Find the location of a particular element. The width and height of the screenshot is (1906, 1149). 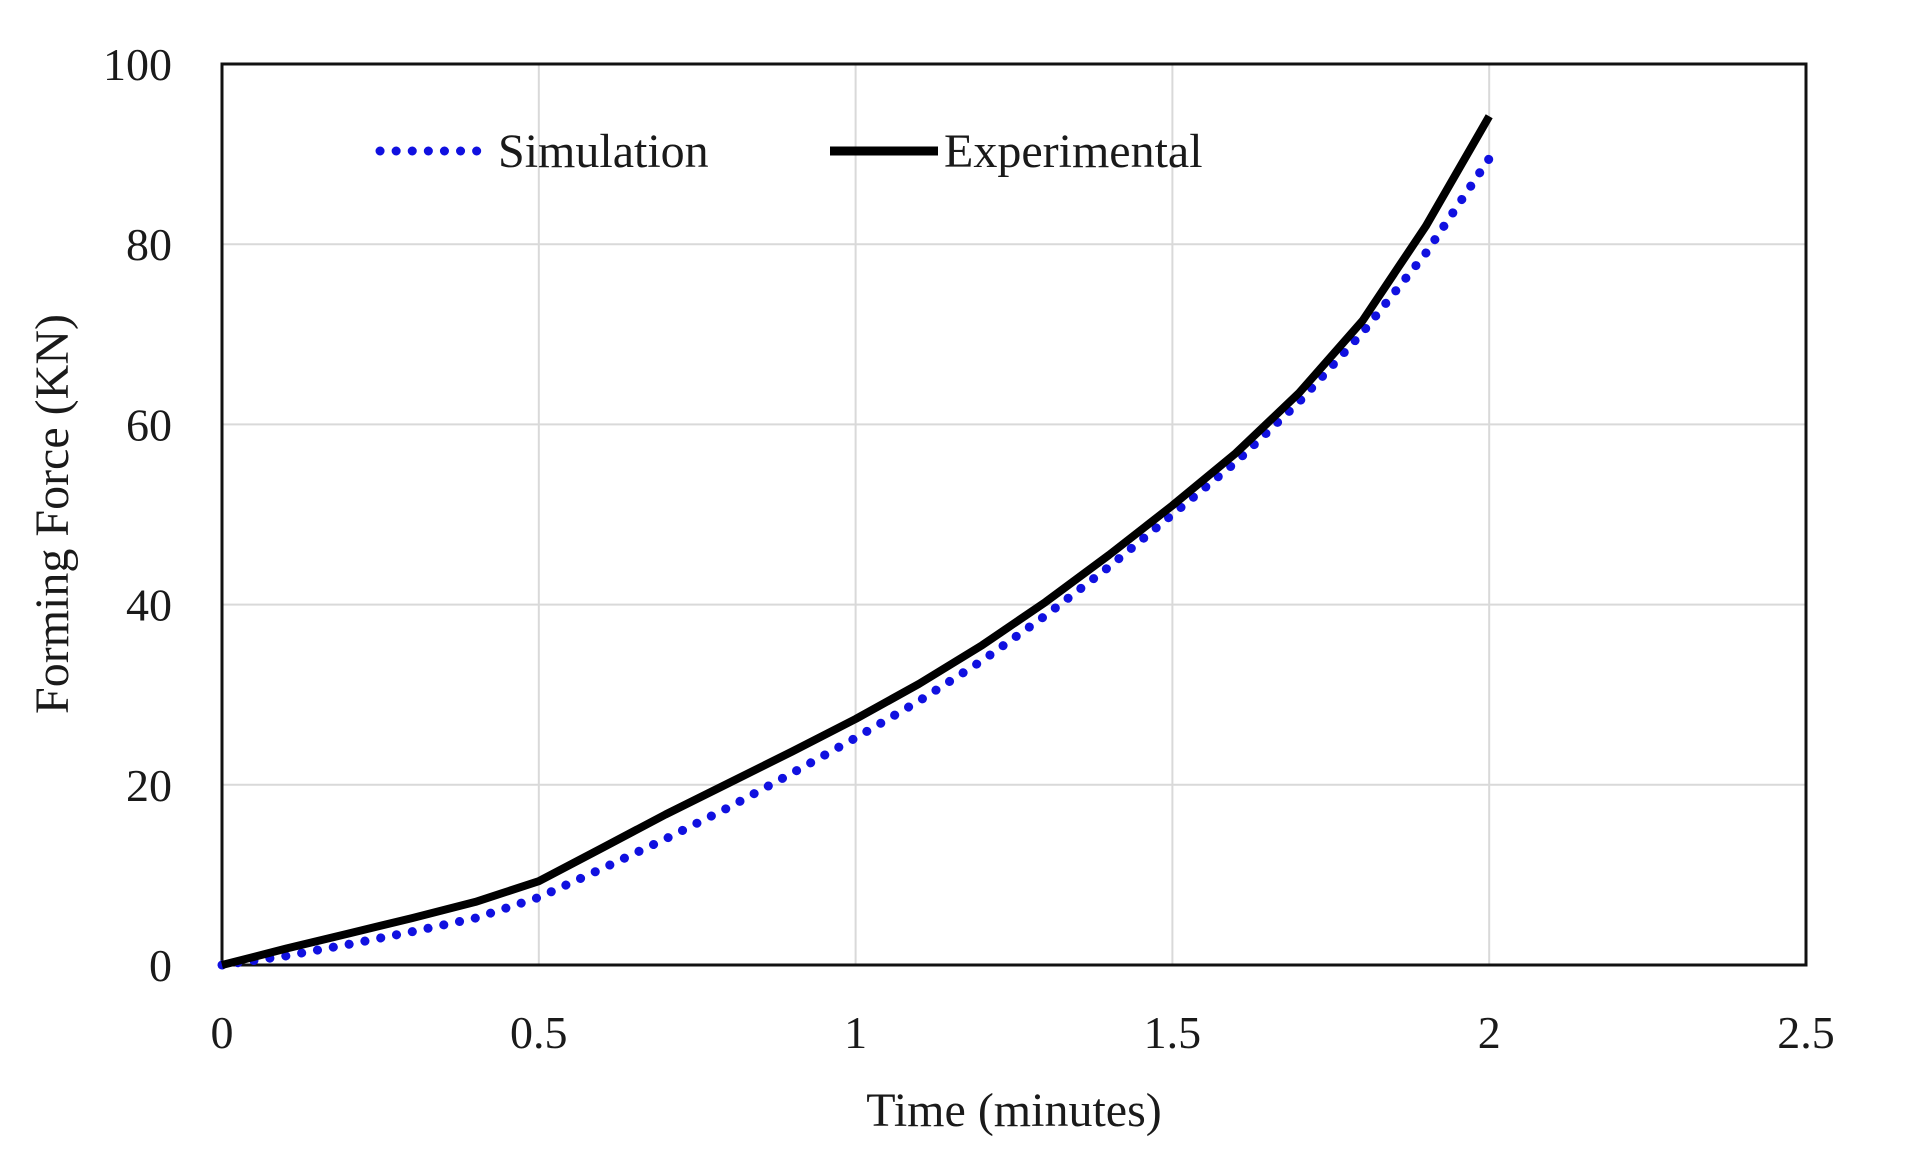

x-tick-label: 1.5 is located at coordinates (1173, 1032).